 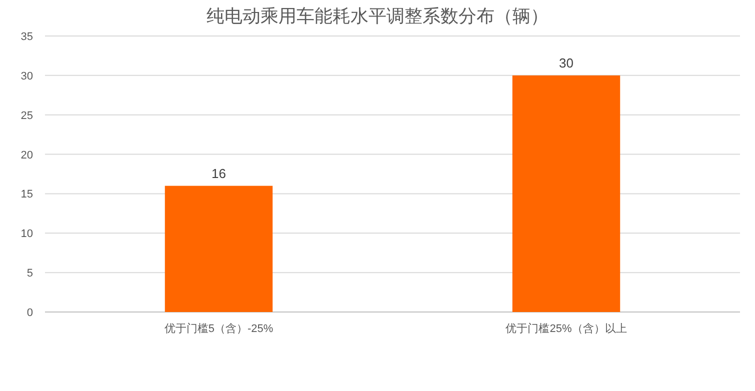 I want to click on data-label: 30, so click(x=566, y=62).